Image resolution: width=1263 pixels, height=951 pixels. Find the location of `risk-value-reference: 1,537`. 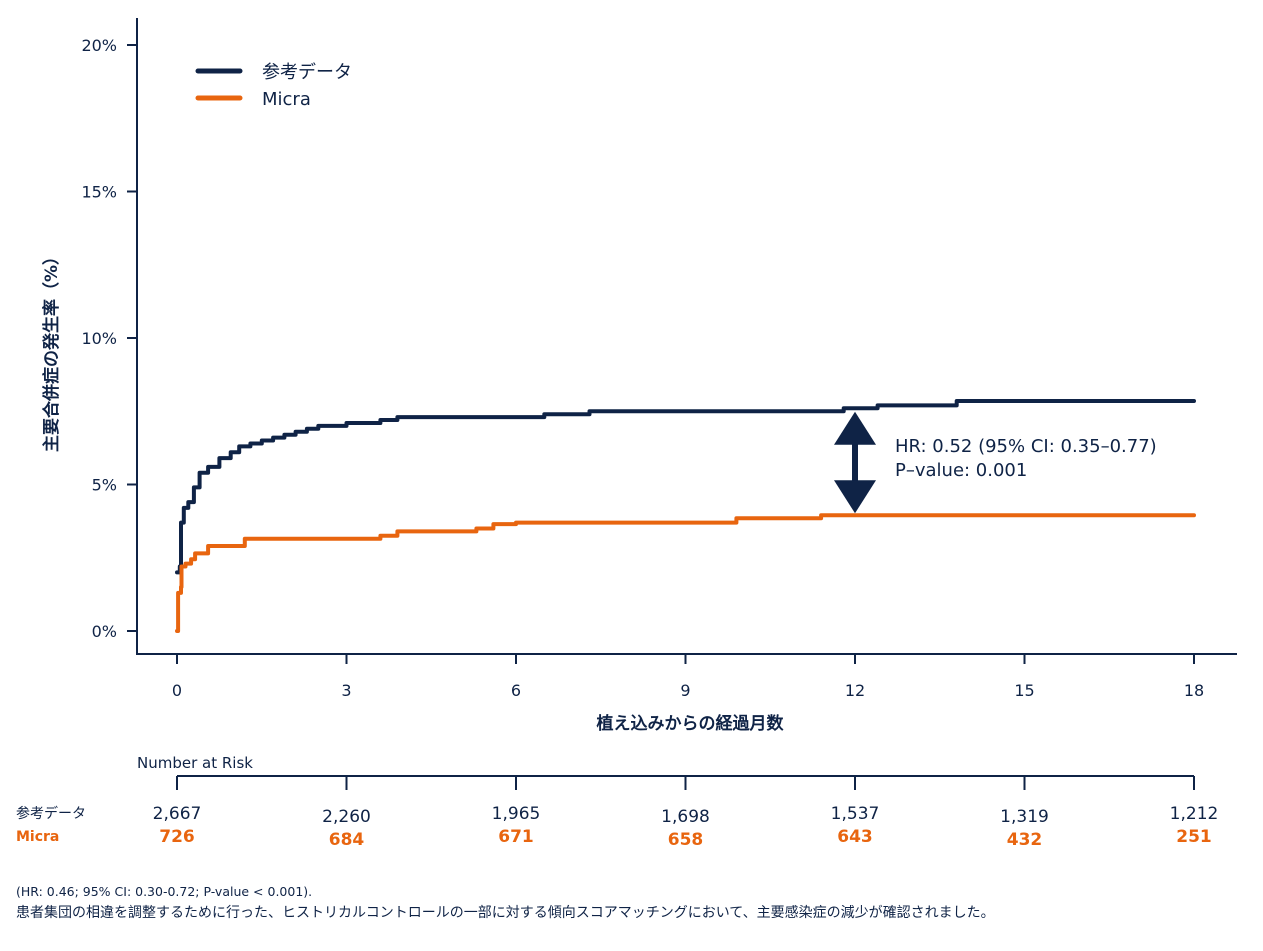

risk-value-reference: 1,537 is located at coordinates (855, 814).